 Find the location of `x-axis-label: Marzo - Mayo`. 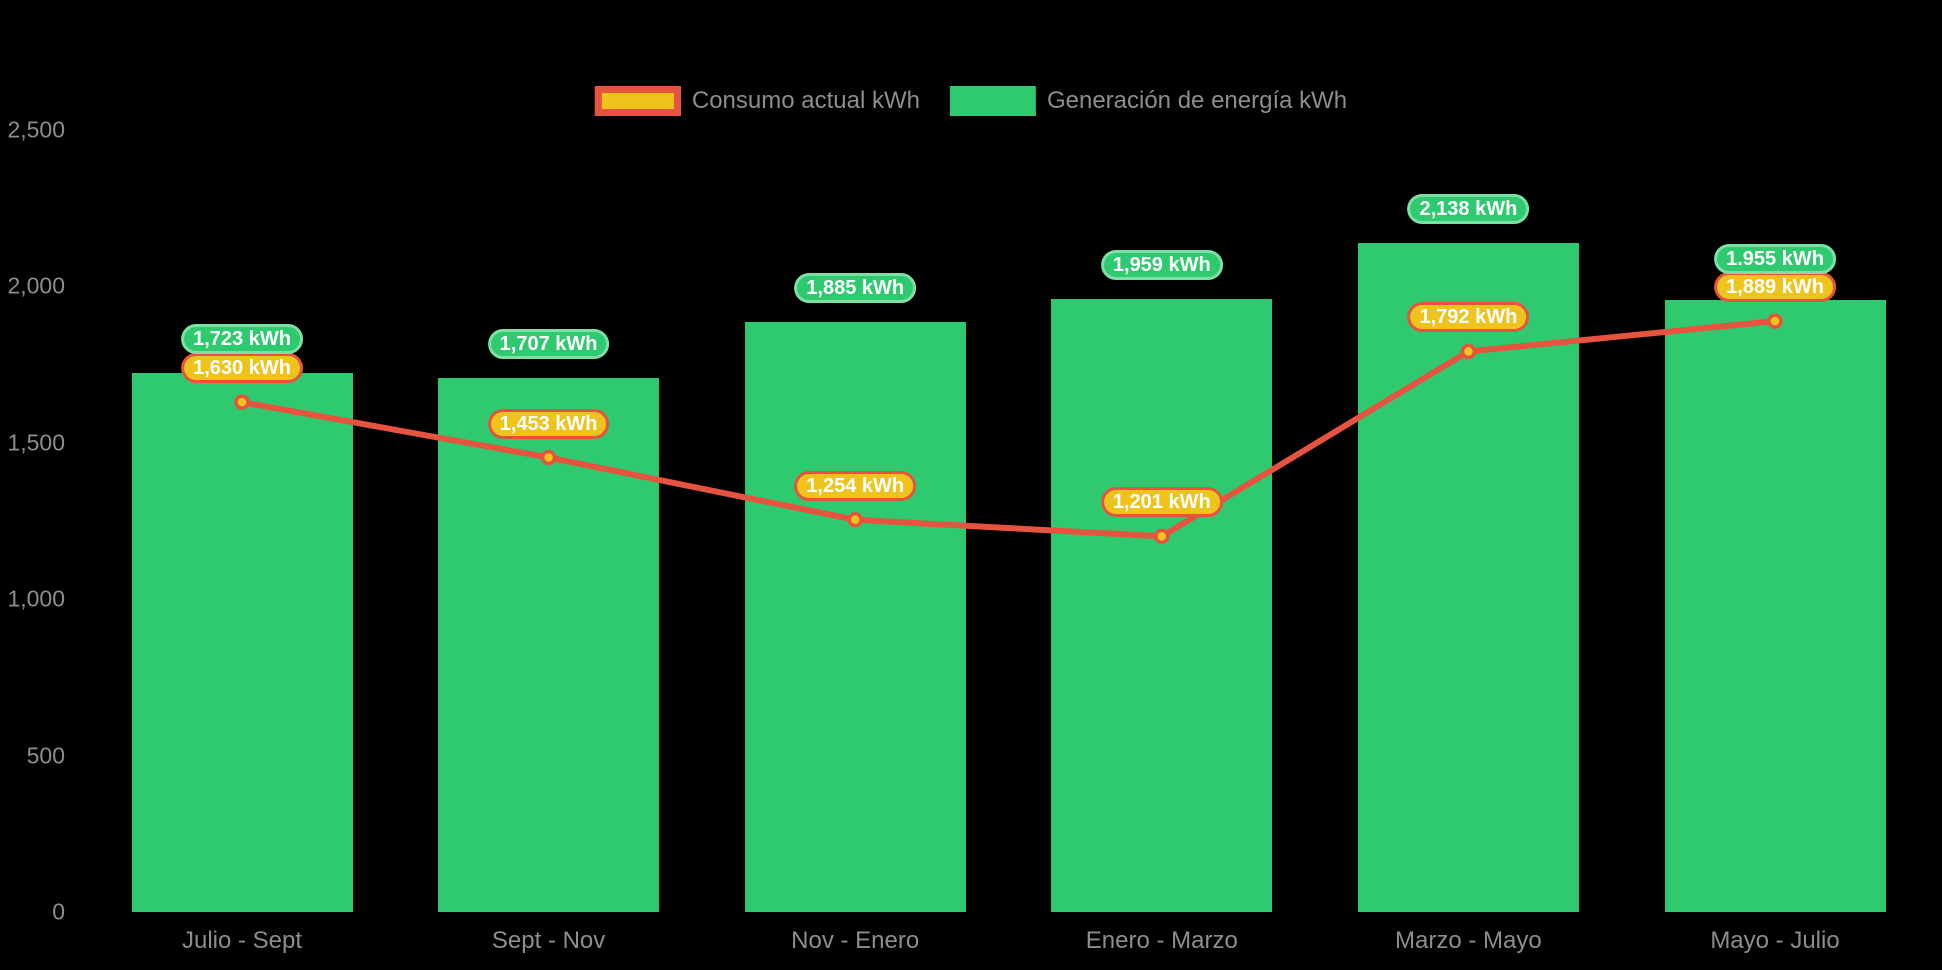

x-axis-label: Marzo - Mayo is located at coordinates (1468, 940).